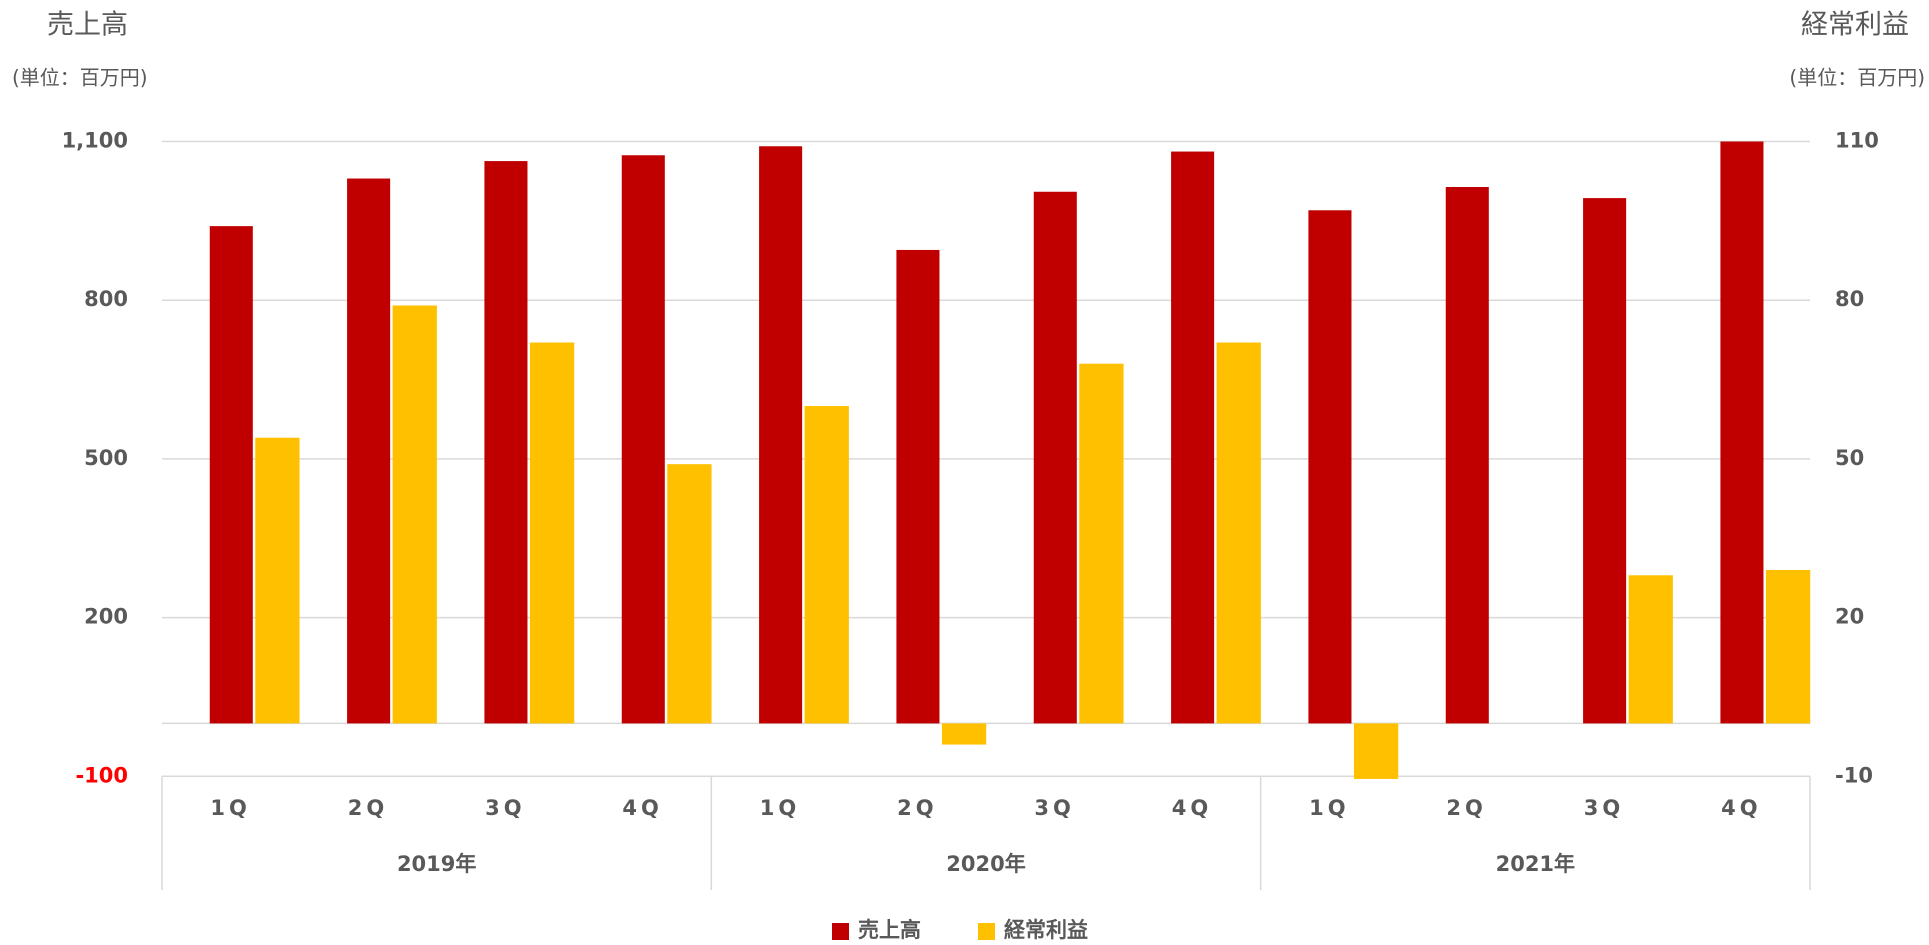 The width and height of the screenshot is (1929, 945). I want to click on y2-tick-label: 20, so click(1849, 617).